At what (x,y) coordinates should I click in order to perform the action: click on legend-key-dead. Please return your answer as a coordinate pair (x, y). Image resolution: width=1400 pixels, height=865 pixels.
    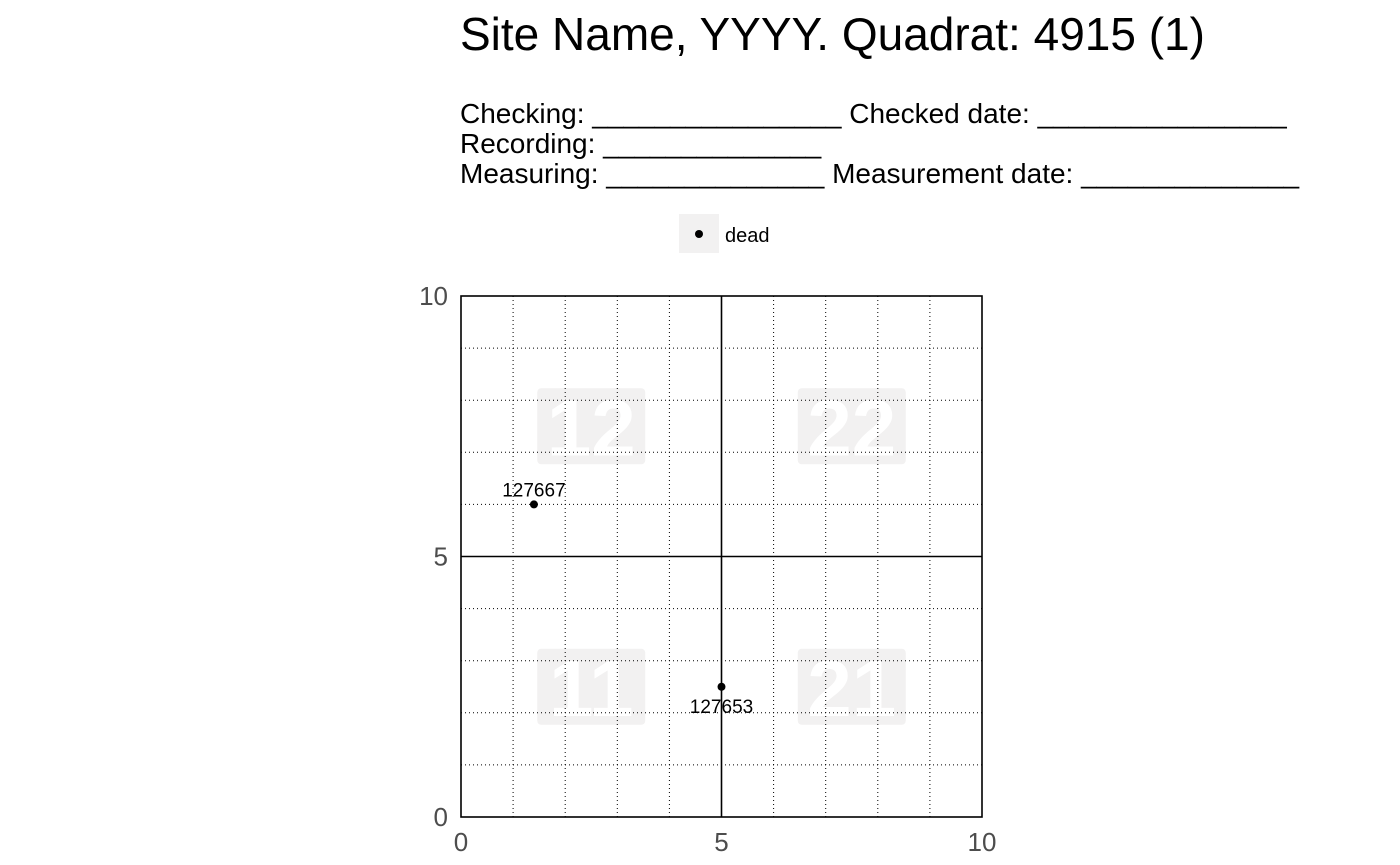
    Looking at the image, I should click on (699, 234).